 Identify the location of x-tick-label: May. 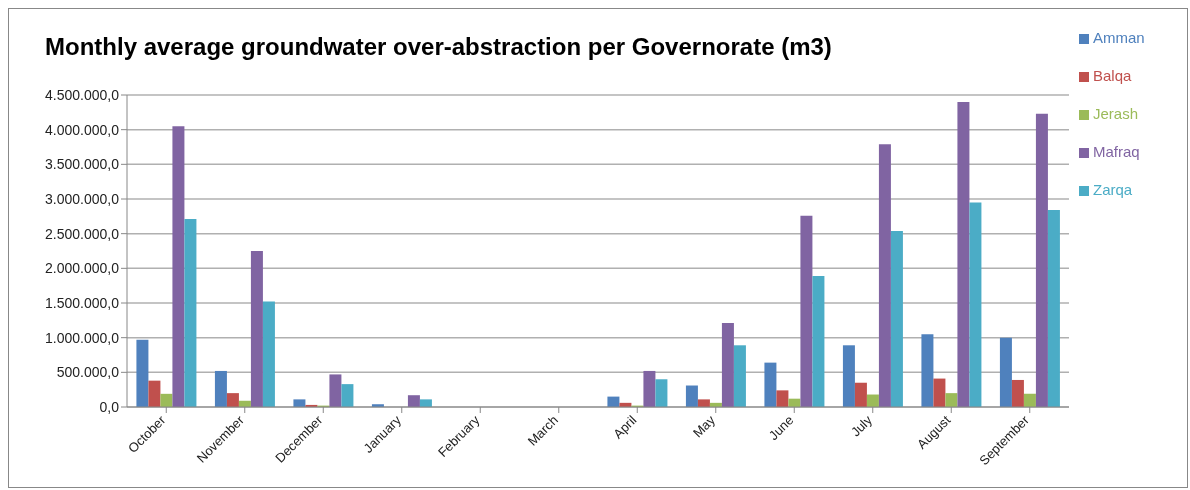
(704, 426).